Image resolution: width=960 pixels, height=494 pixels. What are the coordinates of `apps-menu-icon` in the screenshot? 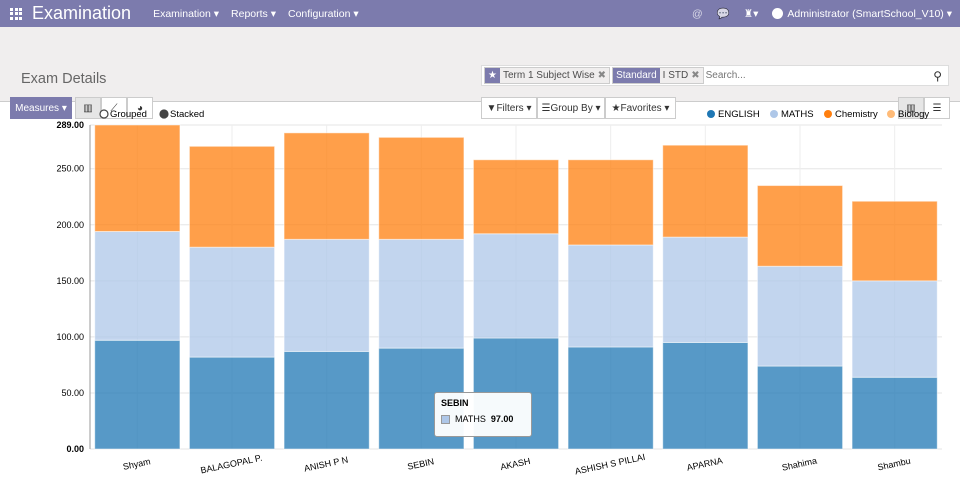 It's located at (16, 13).